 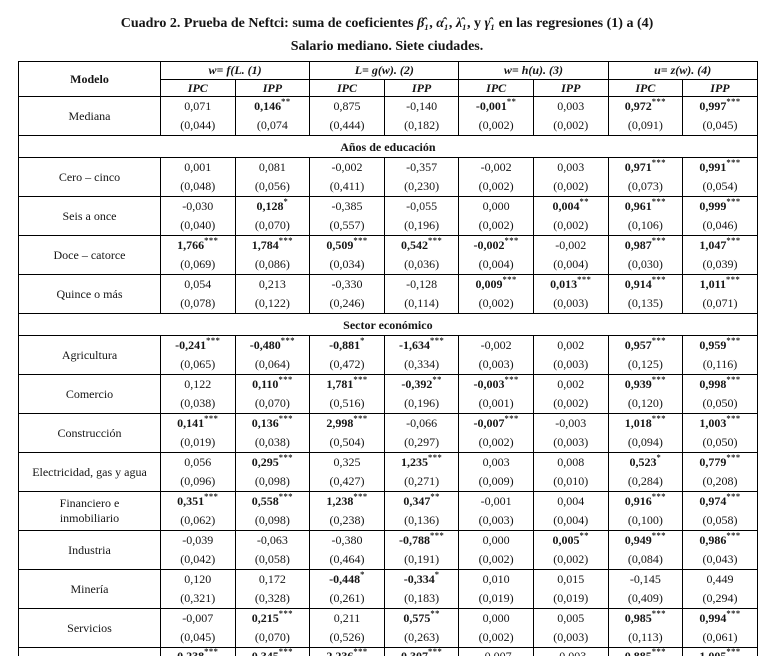 I want to click on value-cell: -0,128 (0,114), so click(x=421, y=294).